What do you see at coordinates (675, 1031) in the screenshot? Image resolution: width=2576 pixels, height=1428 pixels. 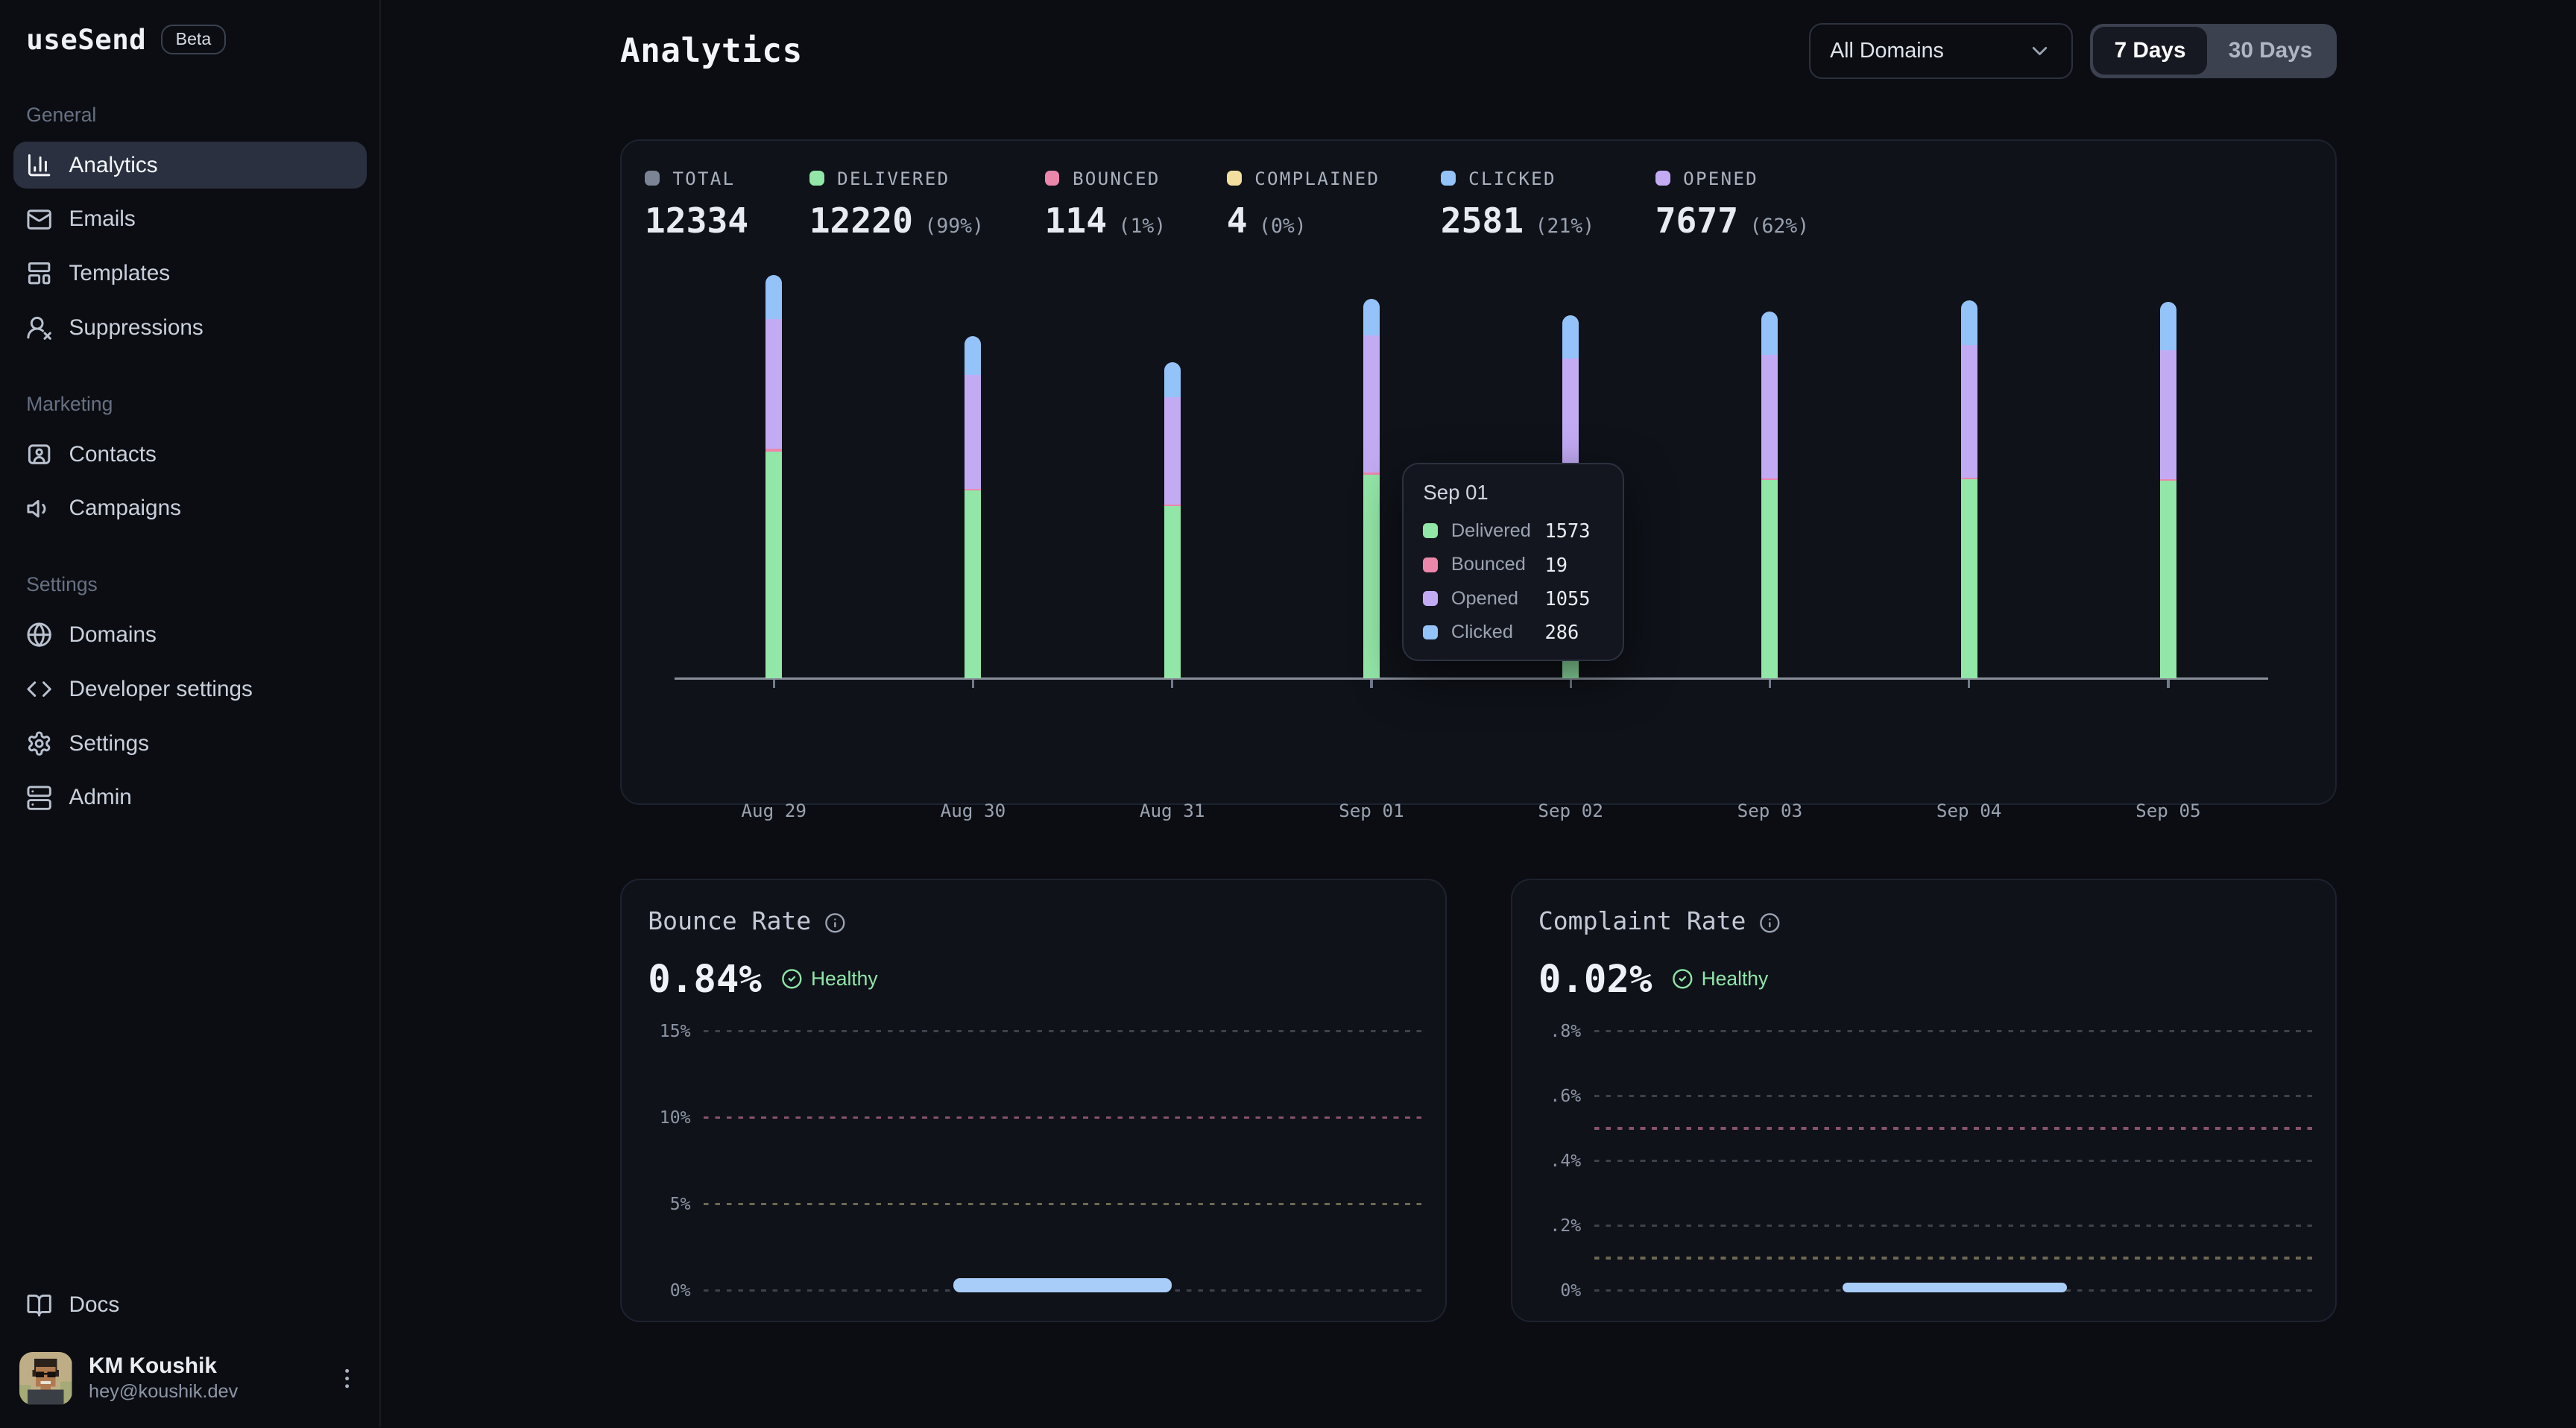 I see `y-tick-label: 15%` at bounding box center [675, 1031].